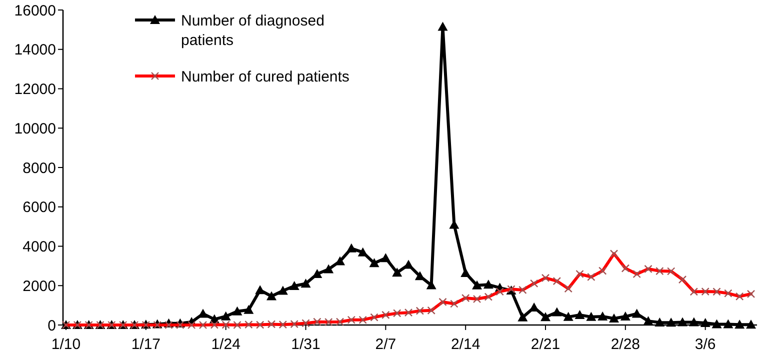 Image resolution: width=765 pixels, height=362 pixels. Describe the element at coordinates (39, 286) in the screenshot. I see `y-tick-label: 2000` at that location.